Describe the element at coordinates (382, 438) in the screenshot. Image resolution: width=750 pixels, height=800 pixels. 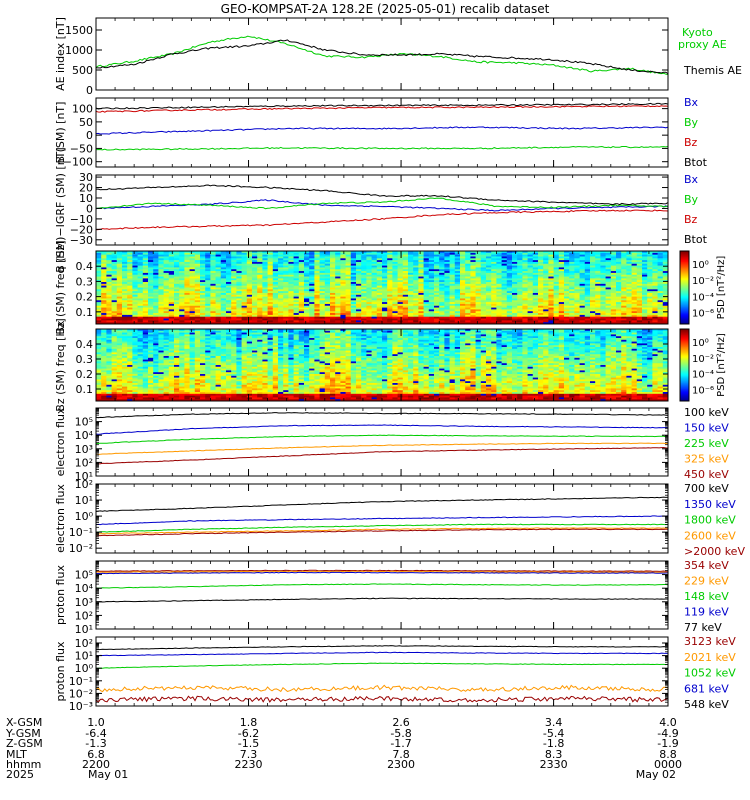
I see `lines-e_flux_low` at that location.